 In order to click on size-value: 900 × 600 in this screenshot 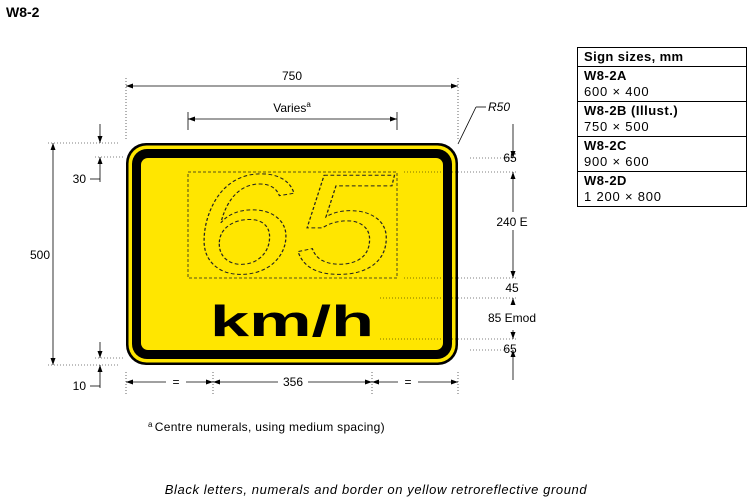, I will do `click(617, 161)`.